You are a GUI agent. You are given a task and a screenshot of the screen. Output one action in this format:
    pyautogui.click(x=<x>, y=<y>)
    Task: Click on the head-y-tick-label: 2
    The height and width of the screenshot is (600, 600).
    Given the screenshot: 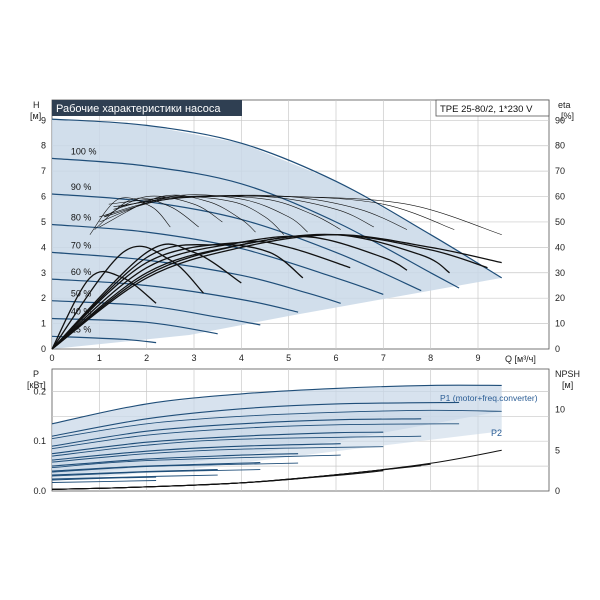 What is the action you would take?
    pyautogui.click(x=43, y=298)
    